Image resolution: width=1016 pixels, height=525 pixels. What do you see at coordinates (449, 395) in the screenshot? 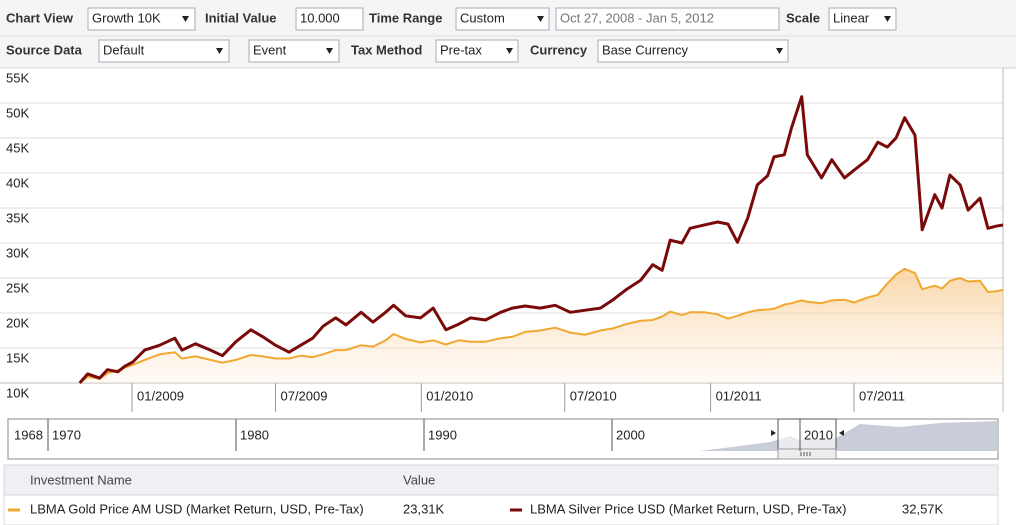
I see `x-tick-label: 01/2010` at bounding box center [449, 395].